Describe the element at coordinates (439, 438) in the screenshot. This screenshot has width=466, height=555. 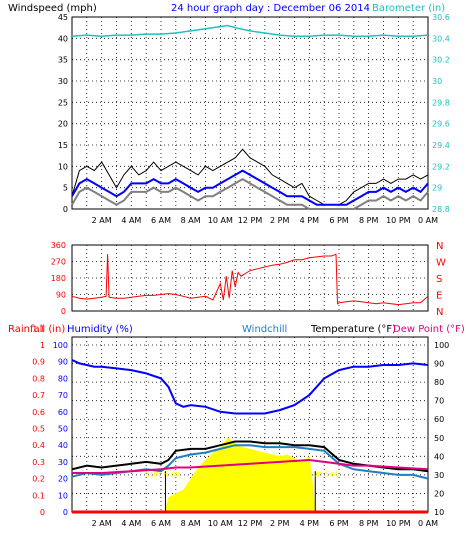
I see `temp-ytick-4: 50` at that location.